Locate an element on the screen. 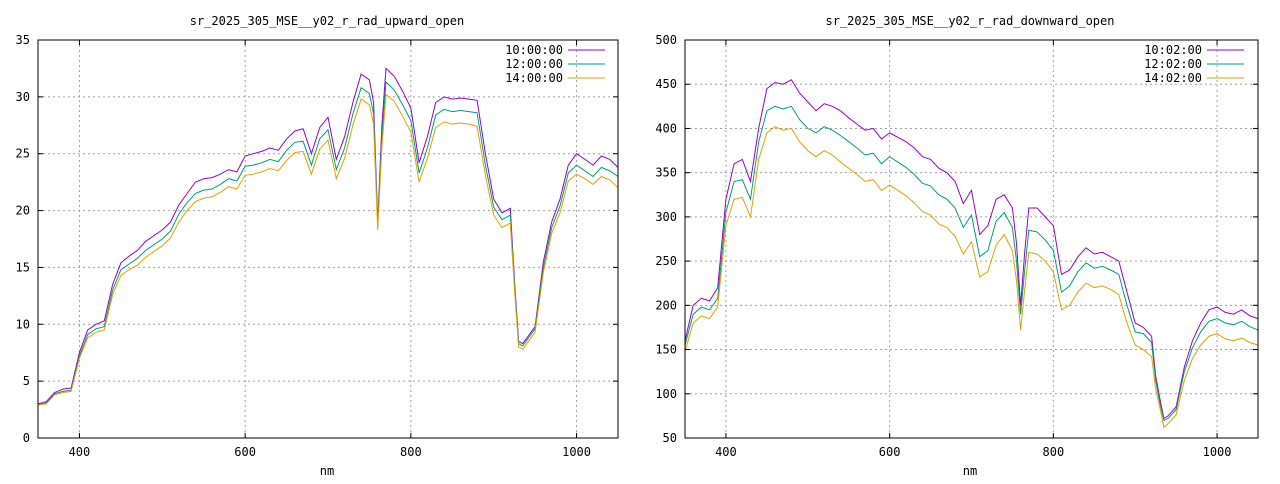 This screenshot has height=484, width=1280. y-tick-label: 300 is located at coordinates (666, 217).